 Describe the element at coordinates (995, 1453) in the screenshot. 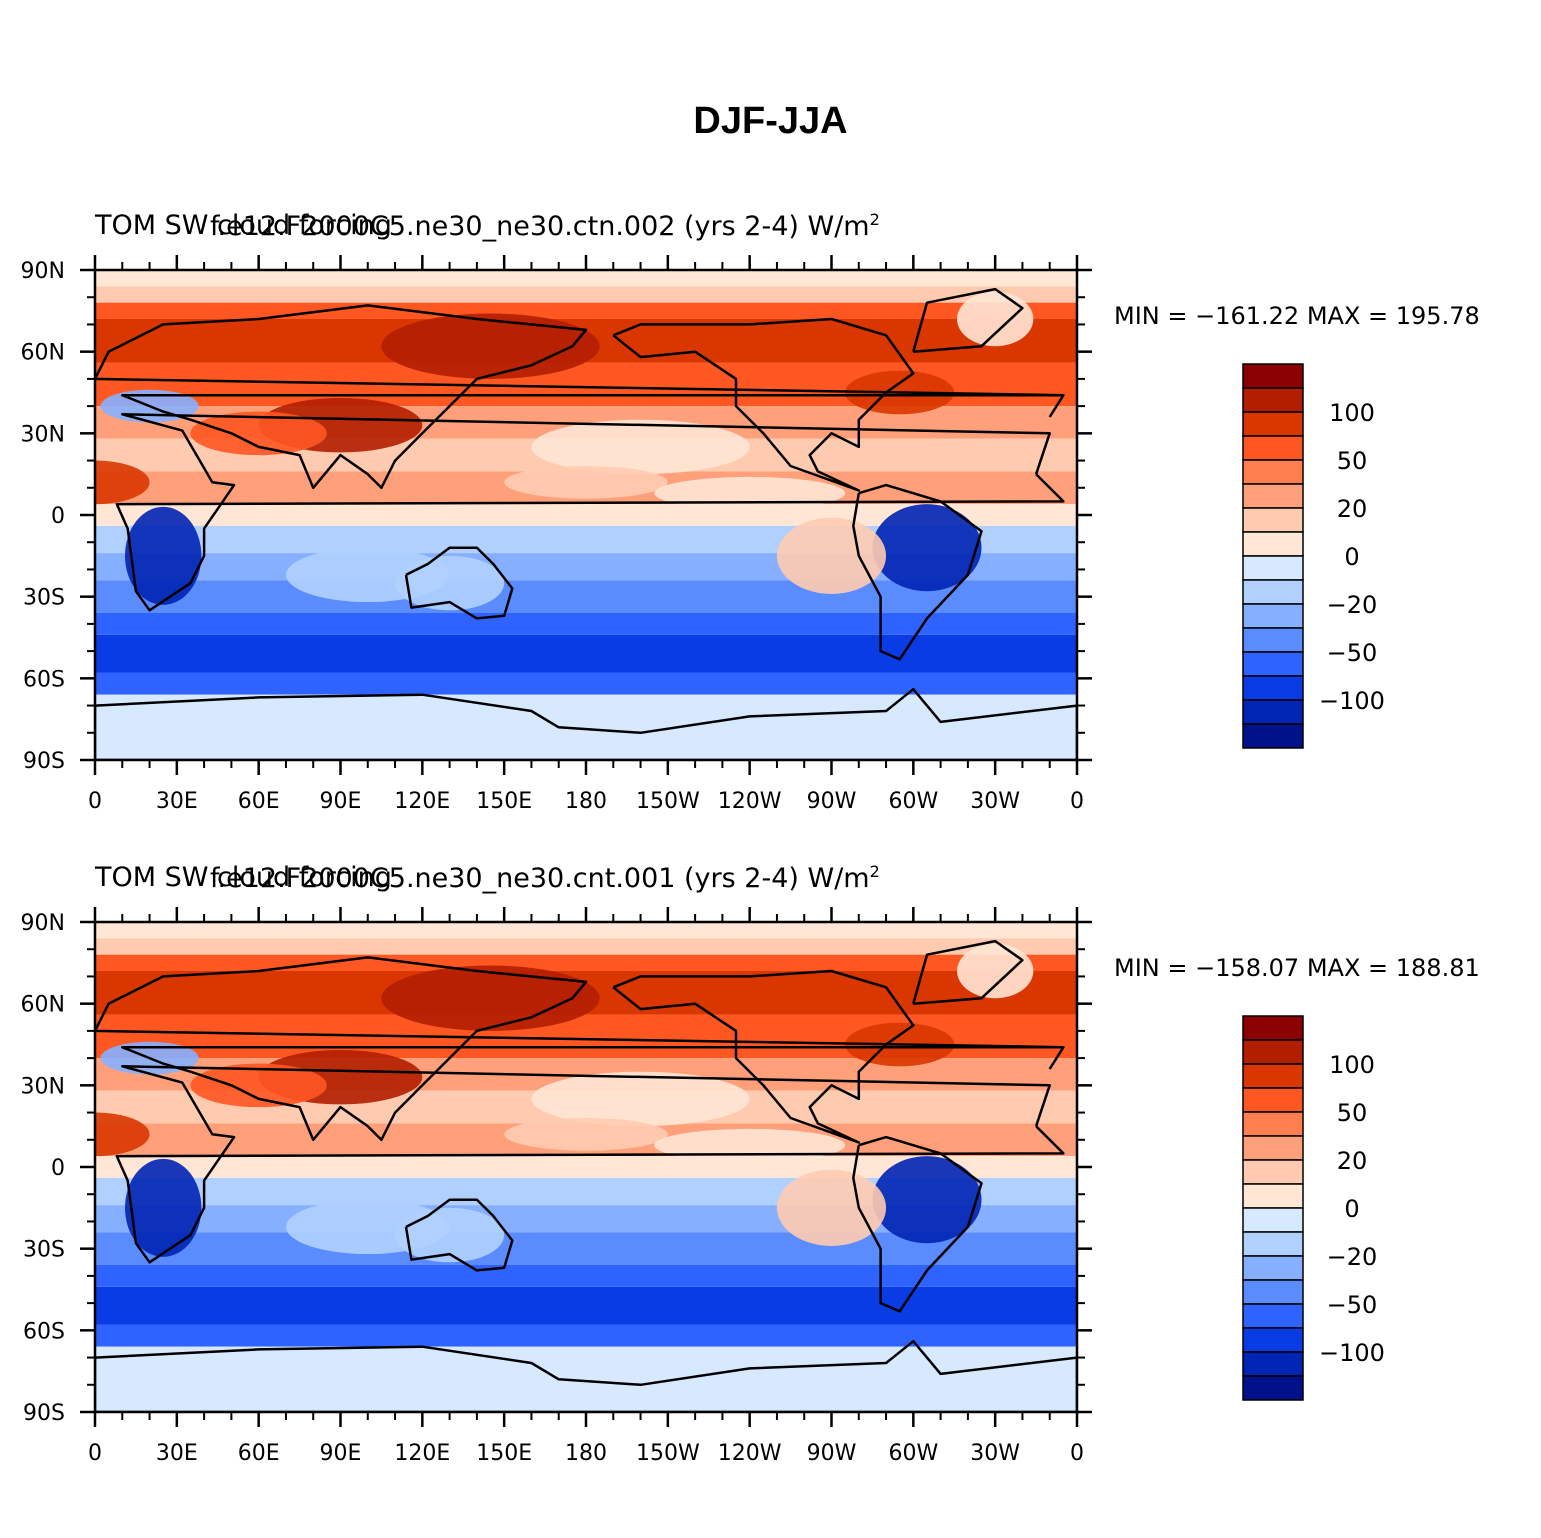

I see `lon-tick-label: 30W` at that location.